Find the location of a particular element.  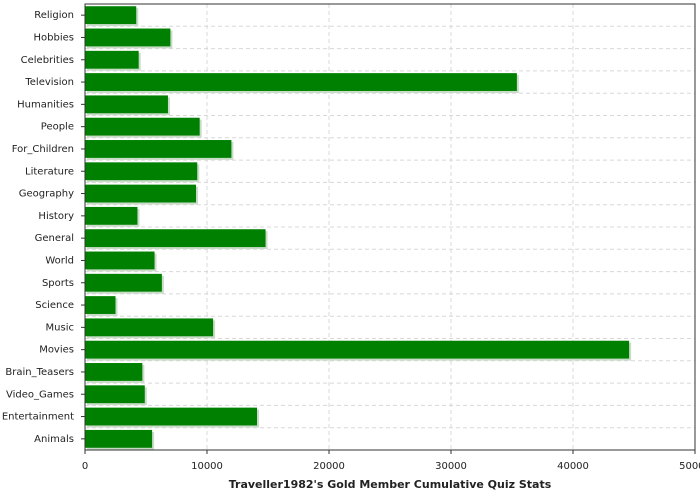

y-tick-label: Science is located at coordinates (54, 305).